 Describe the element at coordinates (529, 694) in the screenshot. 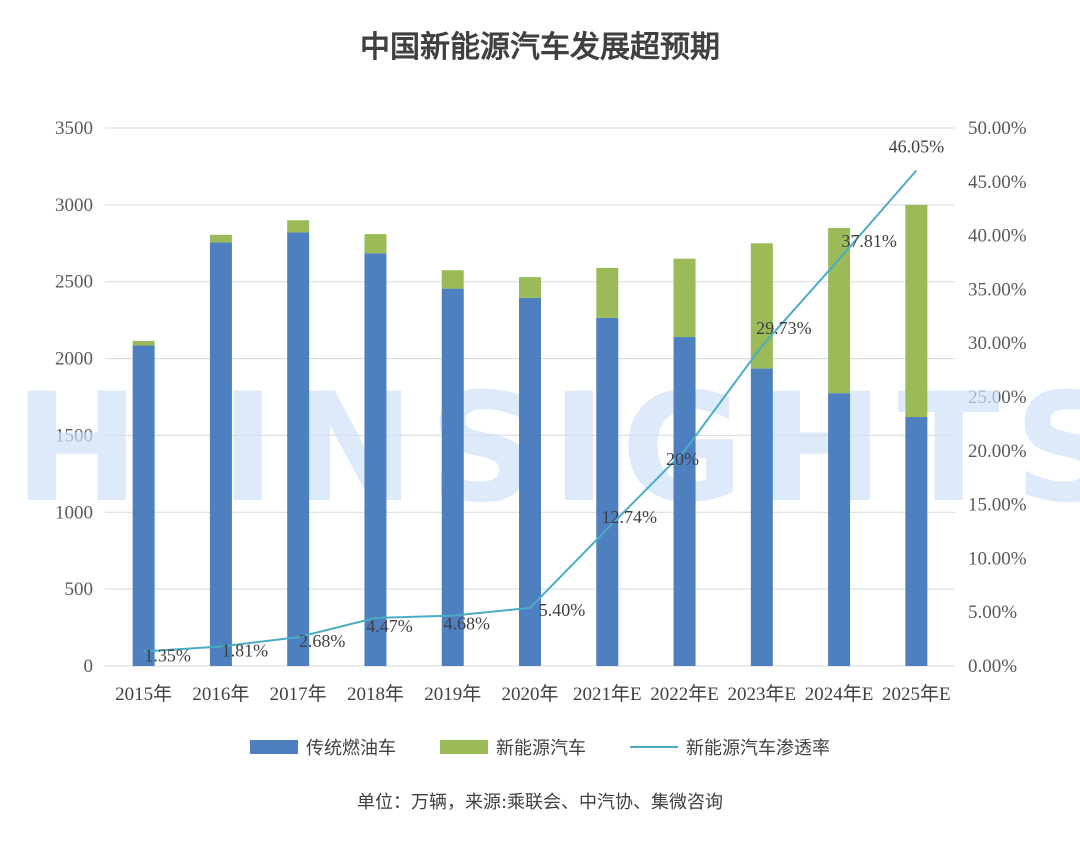

I see `x-tick-label: 2020年` at that location.